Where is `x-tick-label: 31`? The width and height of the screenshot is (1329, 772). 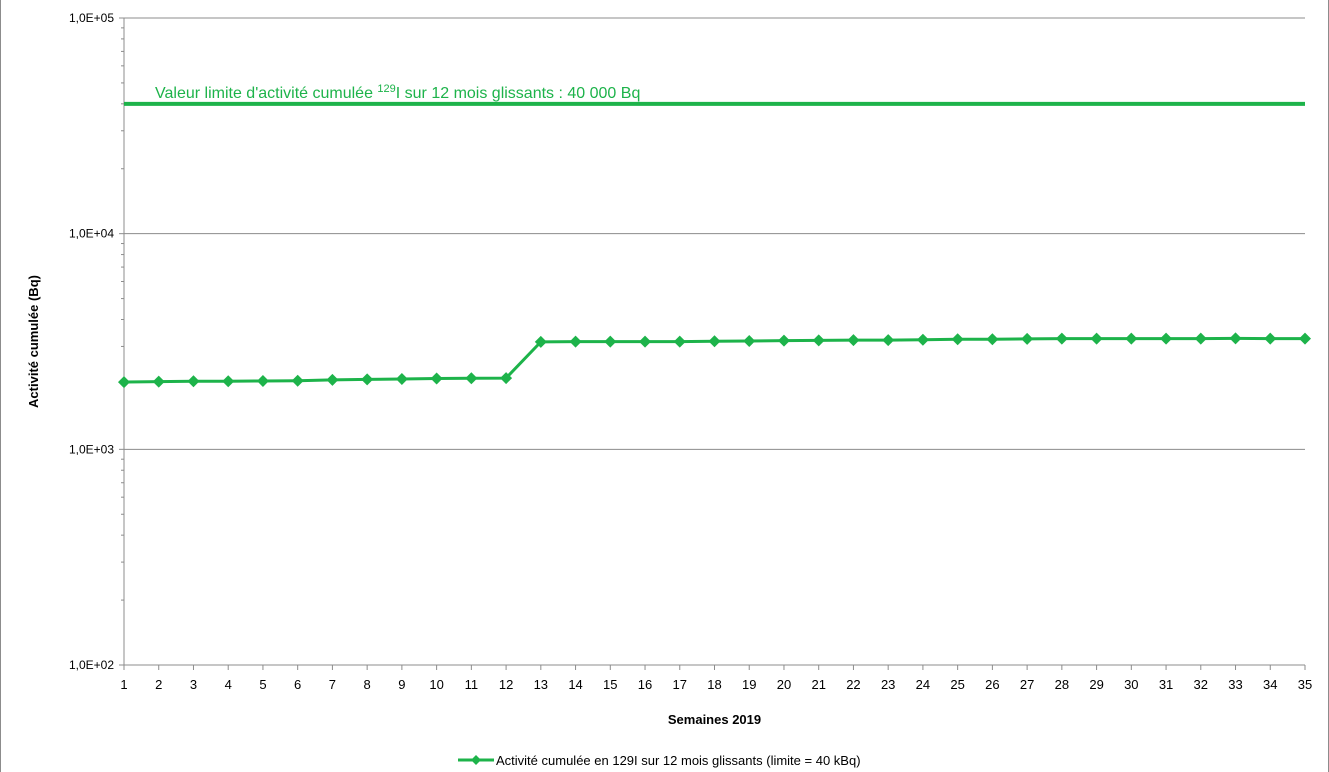
x-tick-label: 31 is located at coordinates (1166, 684).